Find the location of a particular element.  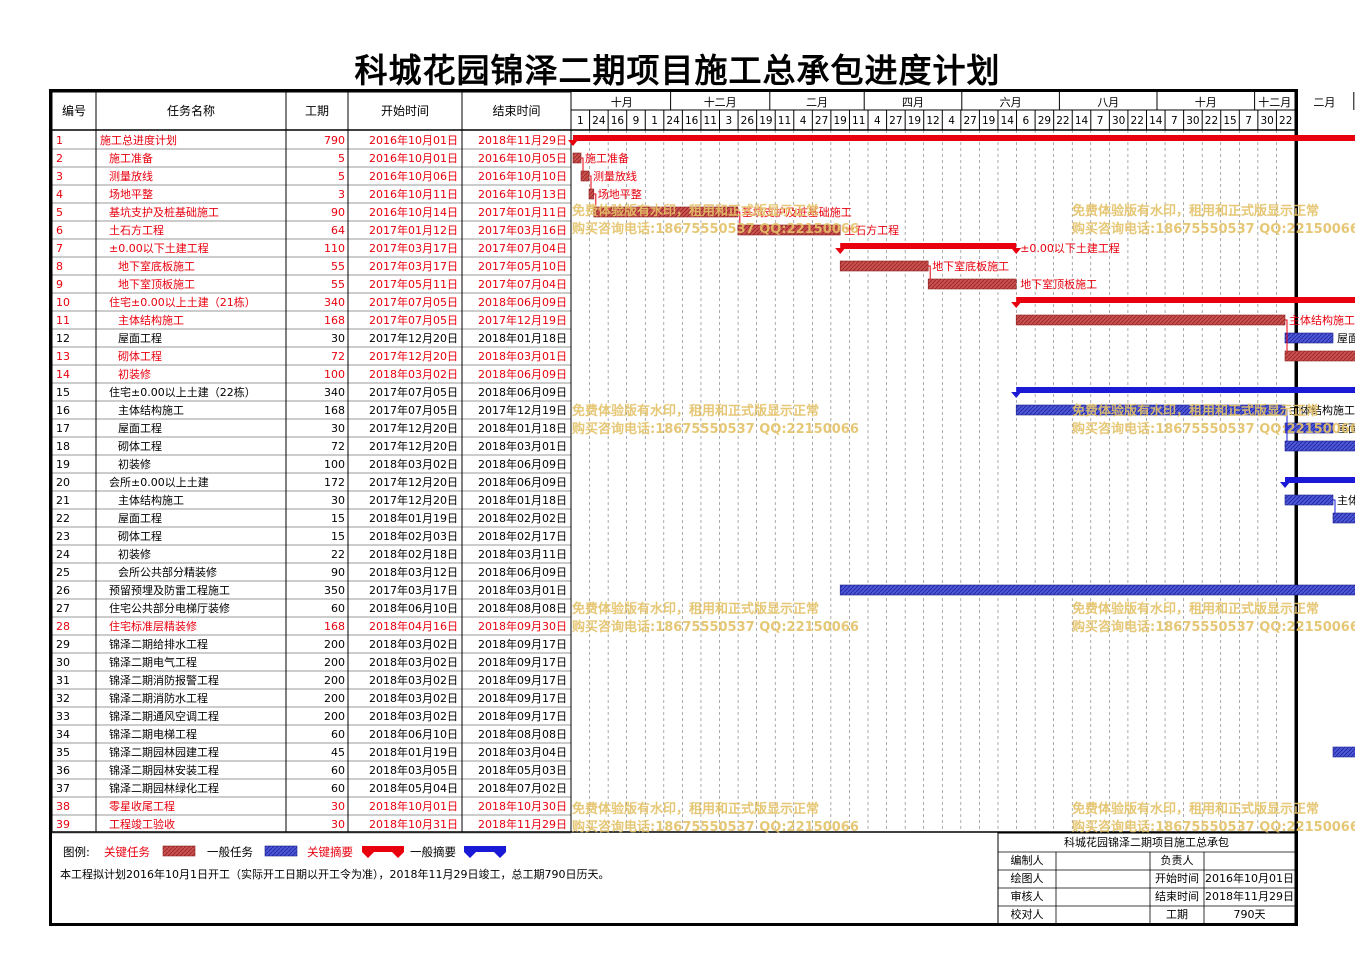

row-name: 零星收尾工程 is located at coordinates (142, 806).